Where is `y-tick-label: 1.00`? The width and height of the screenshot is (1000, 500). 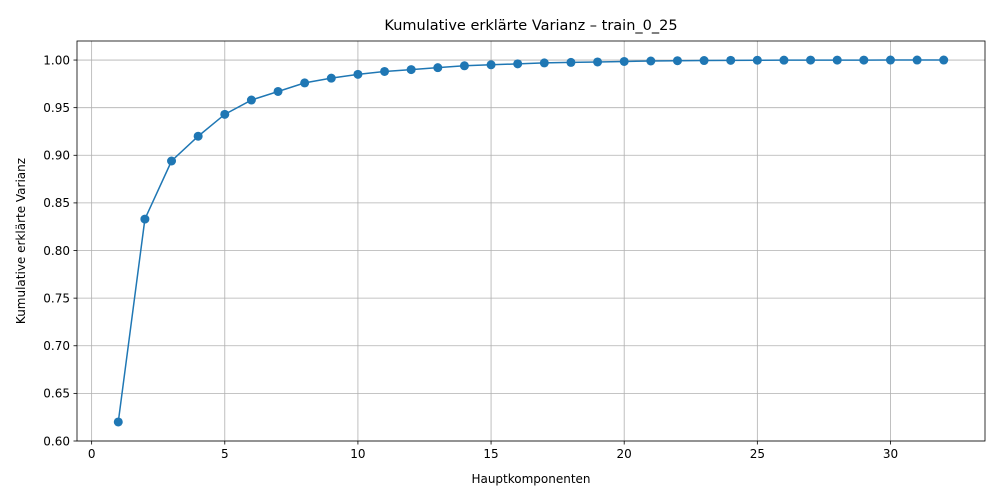
y-tick-label: 1.00 is located at coordinates (56, 60).